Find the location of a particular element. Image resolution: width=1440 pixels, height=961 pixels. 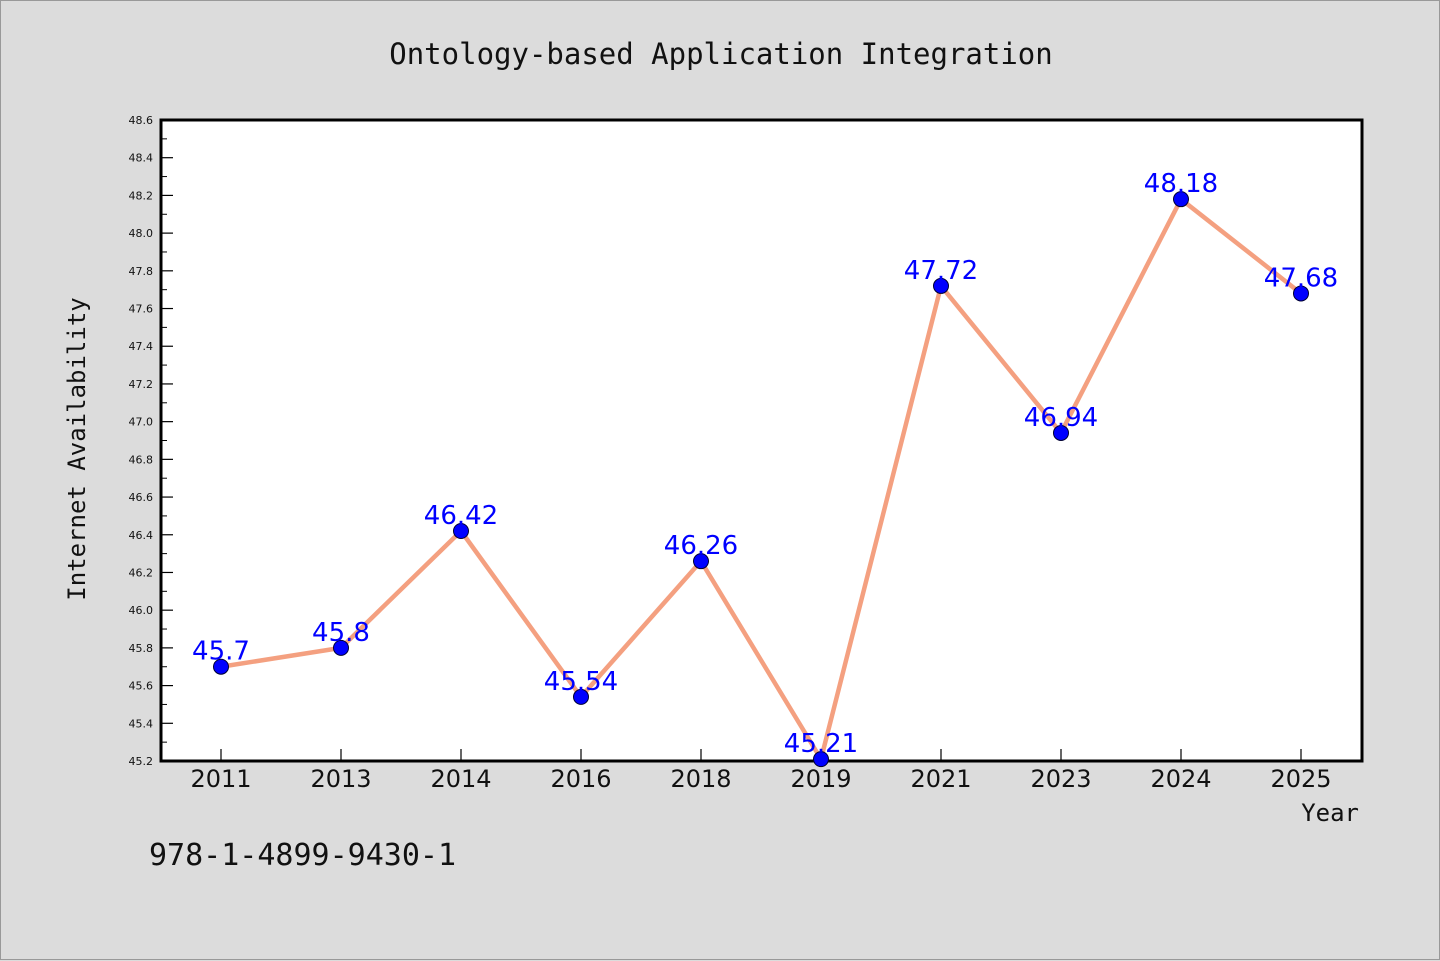

data-label: 46.42 is located at coordinates (461, 516).